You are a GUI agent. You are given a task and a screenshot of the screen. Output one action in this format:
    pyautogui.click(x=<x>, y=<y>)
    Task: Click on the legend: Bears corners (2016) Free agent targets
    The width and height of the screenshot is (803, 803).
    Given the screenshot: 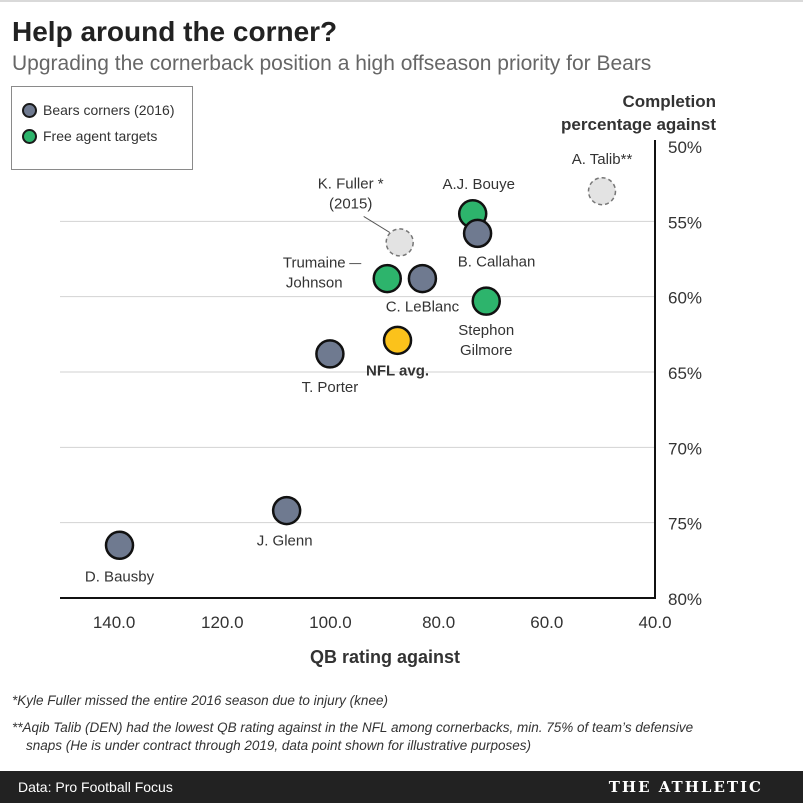 What is the action you would take?
    pyautogui.click(x=102, y=128)
    